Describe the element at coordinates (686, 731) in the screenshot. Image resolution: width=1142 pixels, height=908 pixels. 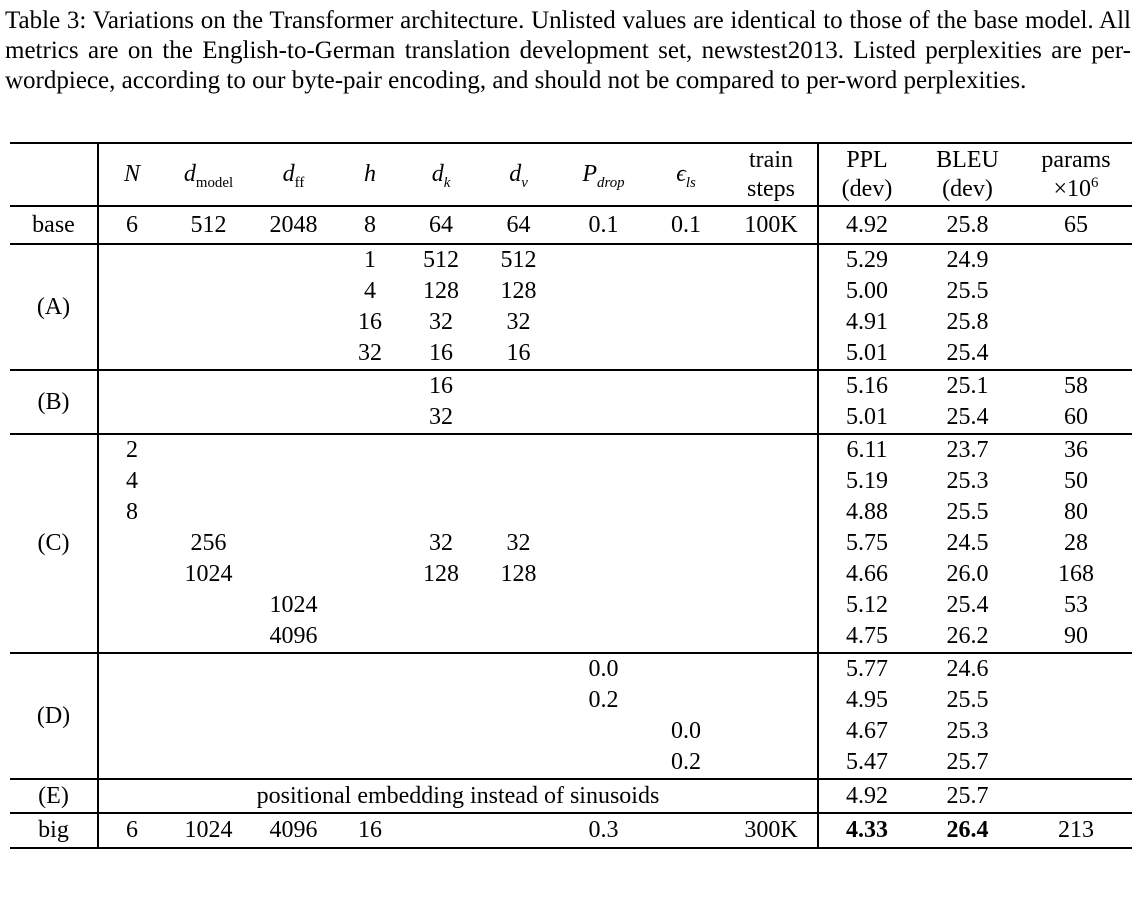
I see `cell: 0.0` at that location.